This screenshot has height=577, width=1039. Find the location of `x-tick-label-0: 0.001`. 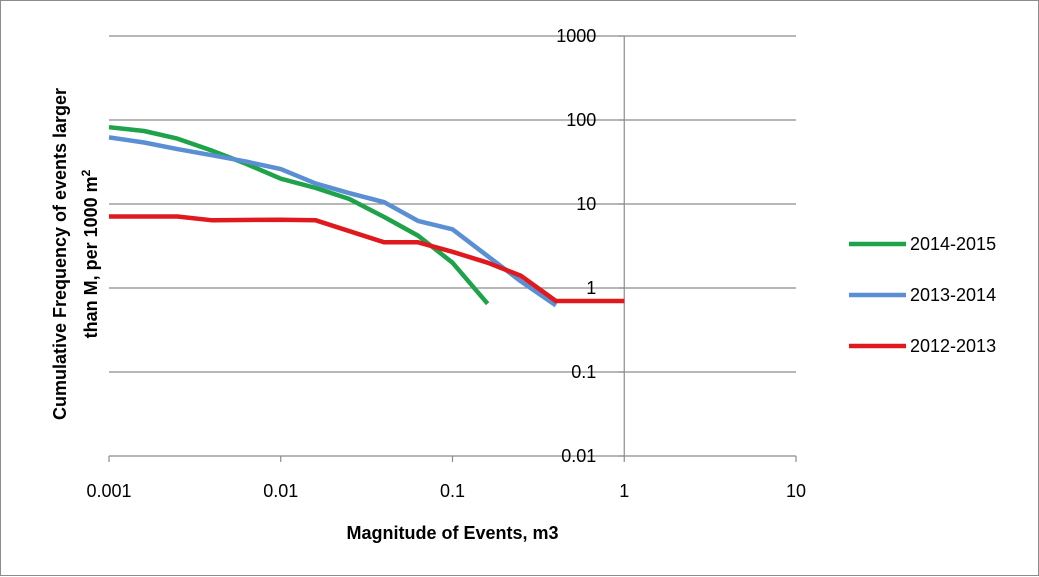

x-tick-label-0: 0.001 is located at coordinates (108, 491).